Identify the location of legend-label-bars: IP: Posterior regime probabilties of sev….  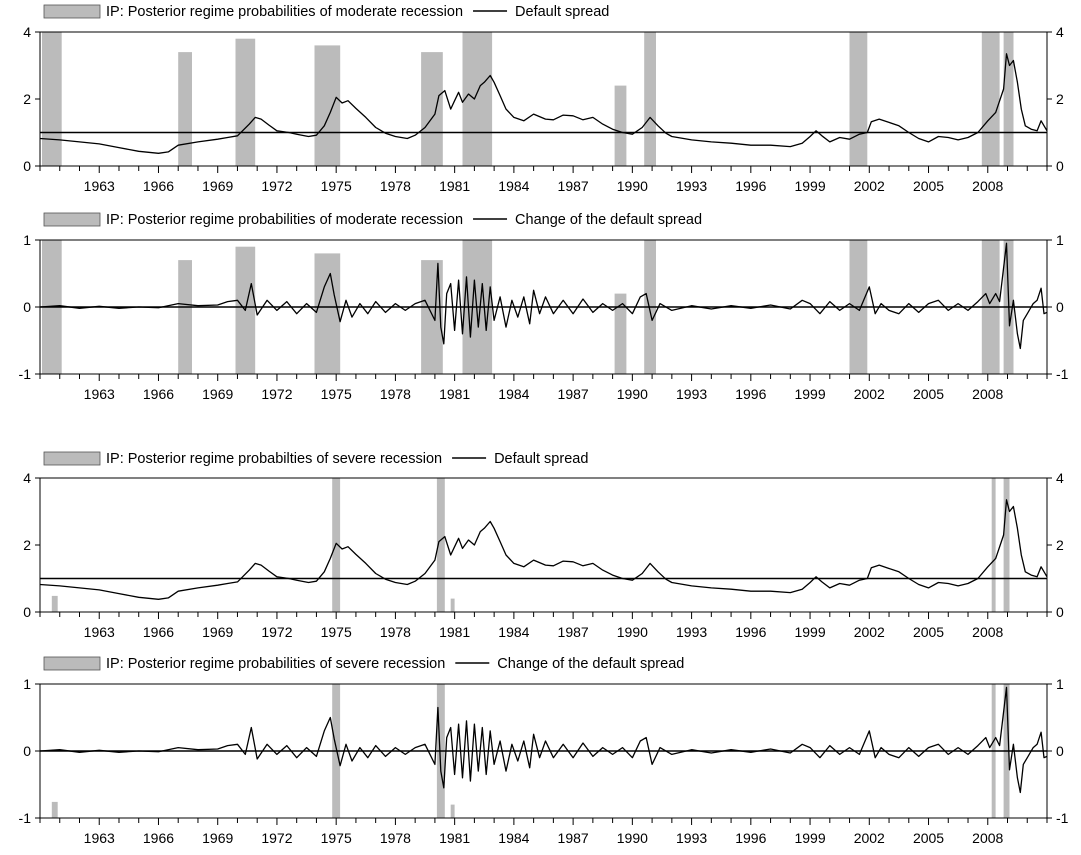
(274, 459).